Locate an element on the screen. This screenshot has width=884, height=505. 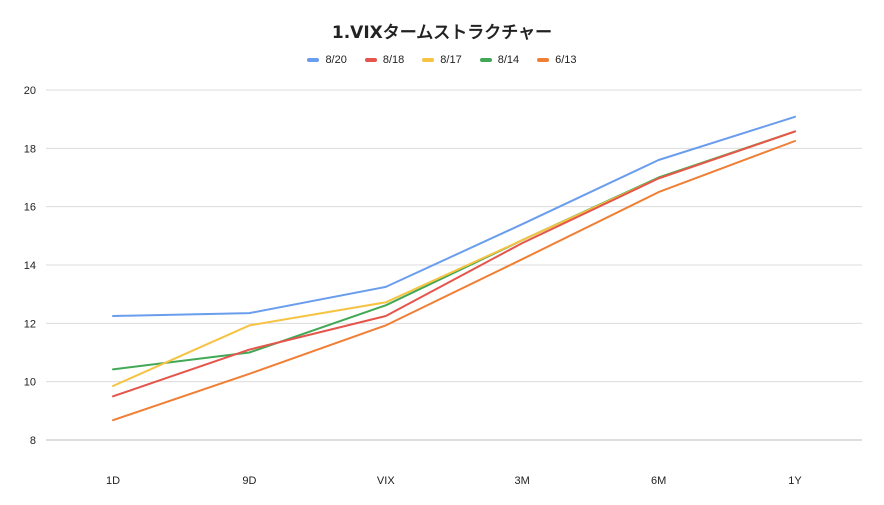
legend-item: 8/18 is located at coordinates (384, 60).